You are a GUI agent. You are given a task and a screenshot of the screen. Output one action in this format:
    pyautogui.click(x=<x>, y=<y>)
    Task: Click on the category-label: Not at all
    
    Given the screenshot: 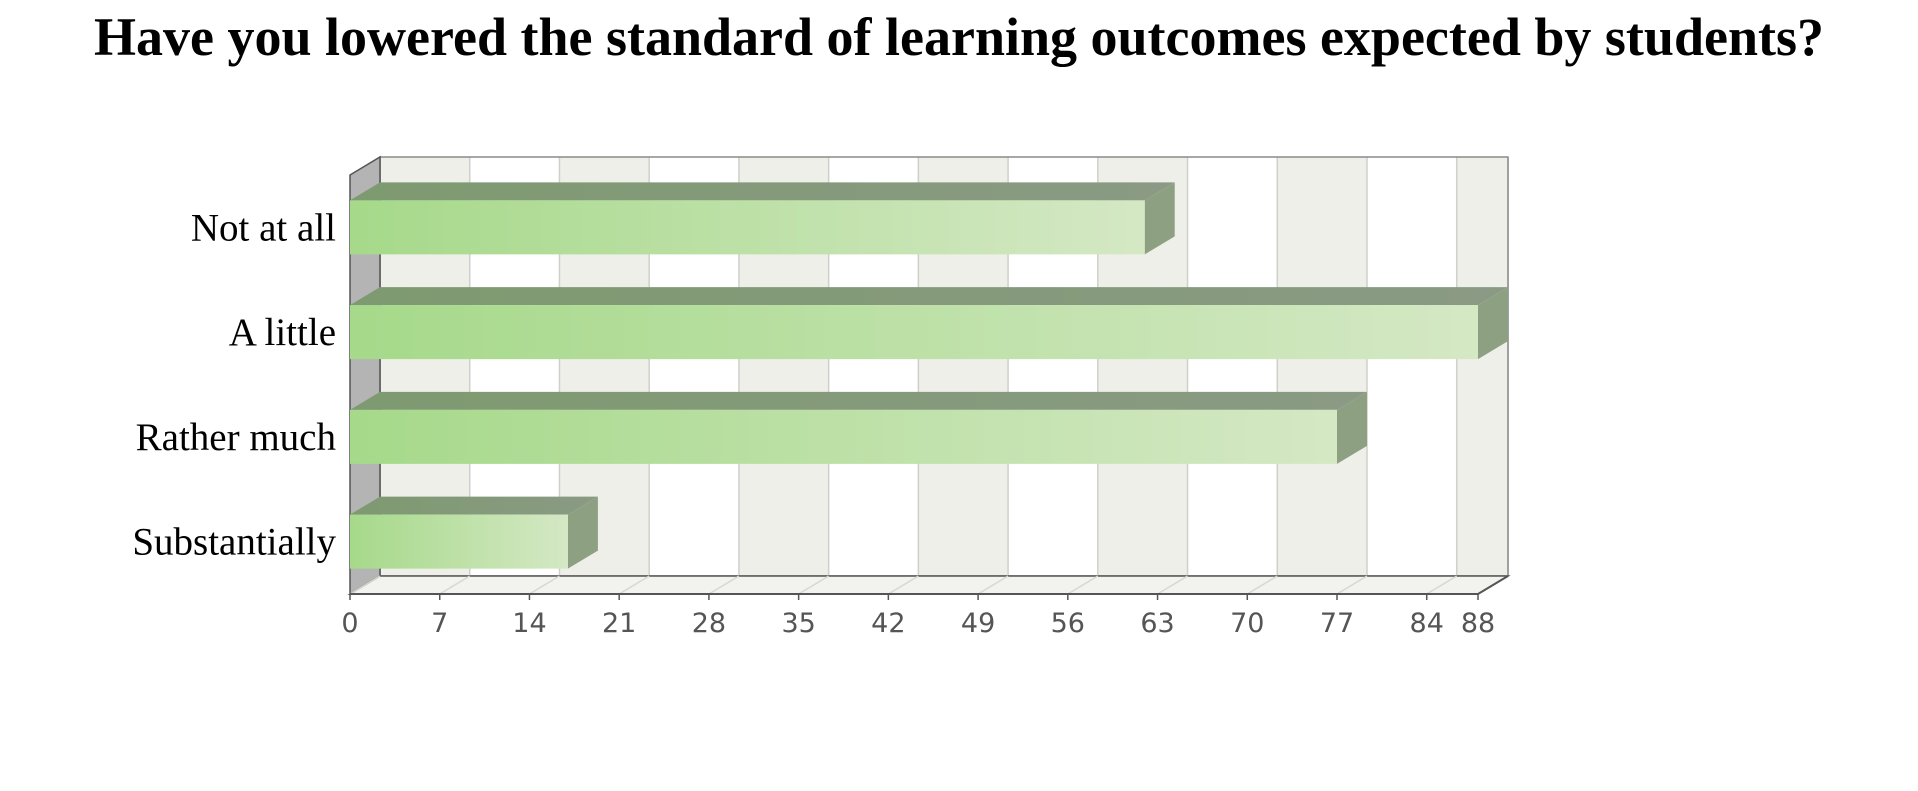 What is the action you would take?
    pyautogui.click(x=263, y=227)
    